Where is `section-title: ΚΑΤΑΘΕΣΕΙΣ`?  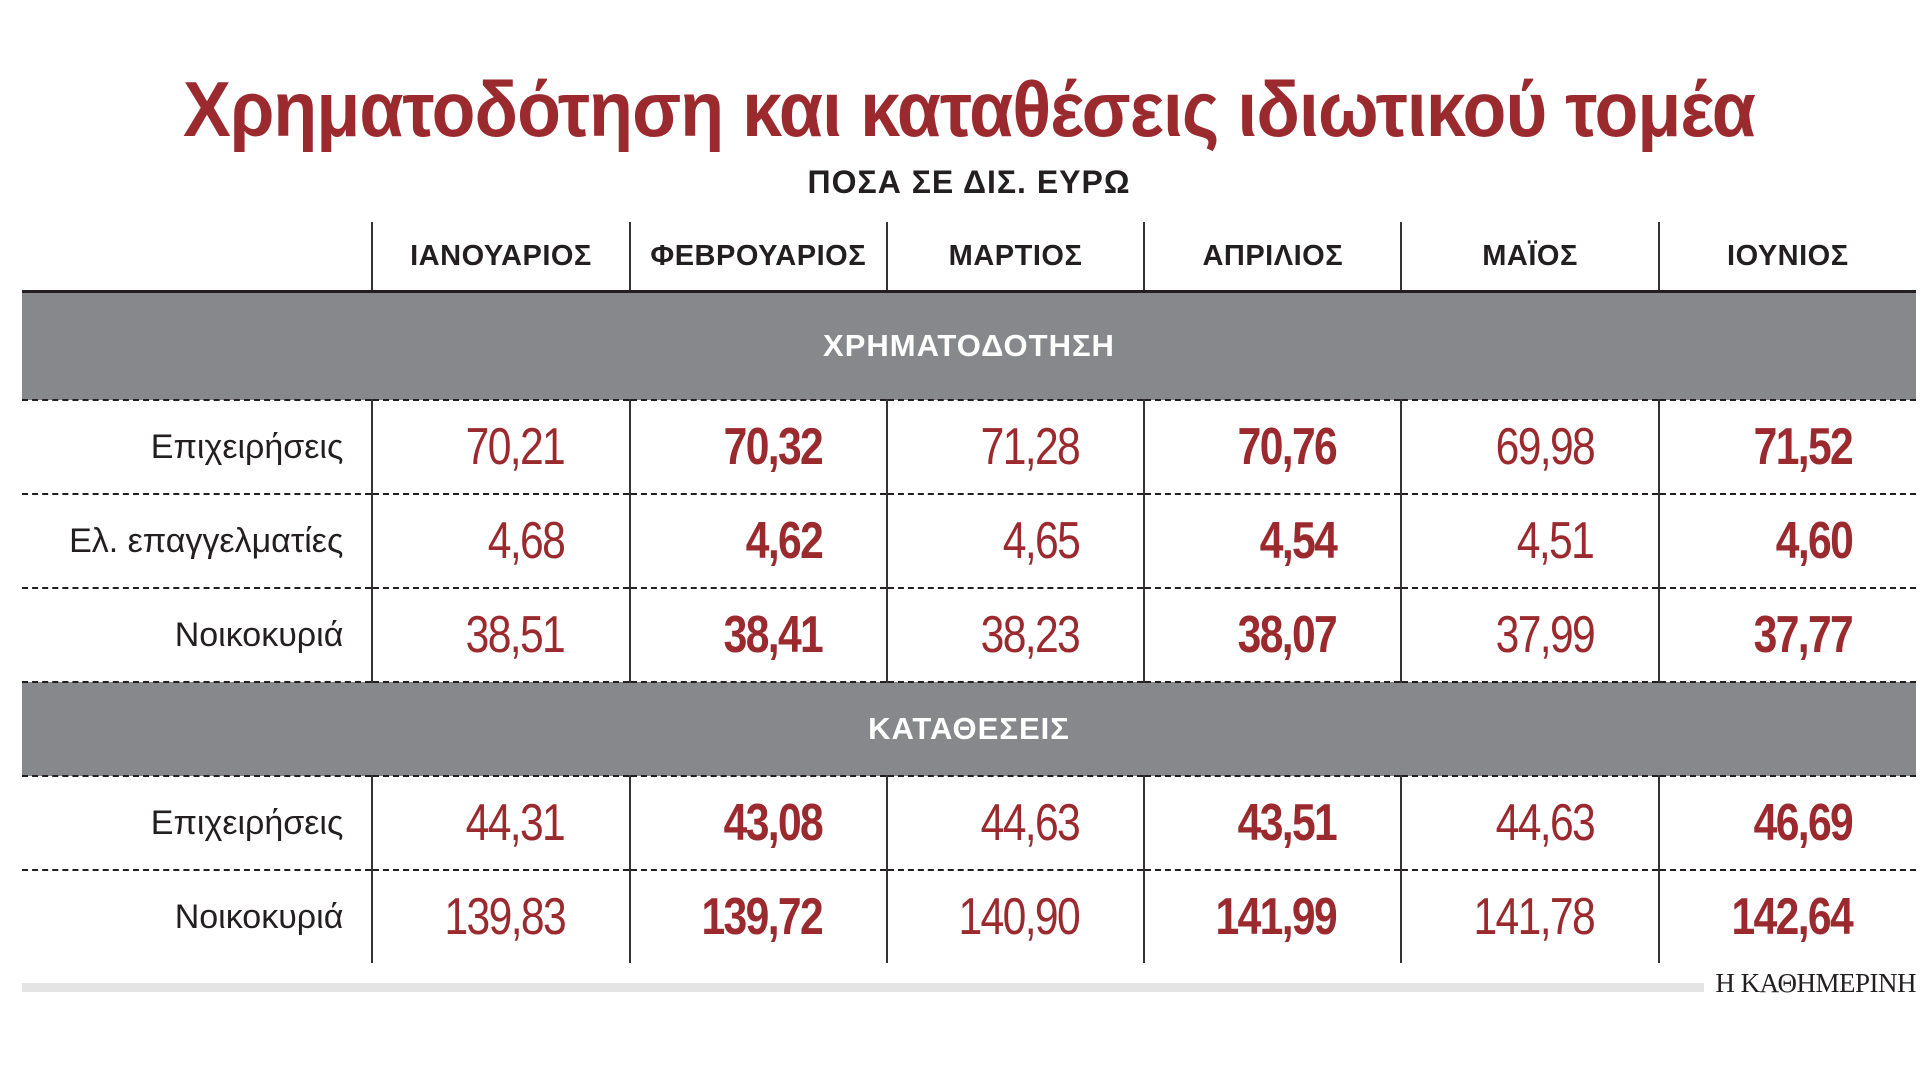
section-title: ΚΑΤΑΘΕΣΕΙΣ is located at coordinates (969, 729).